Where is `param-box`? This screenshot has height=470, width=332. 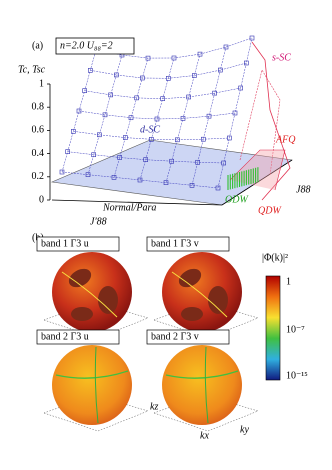
param-box is located at coordinates (95, 46).